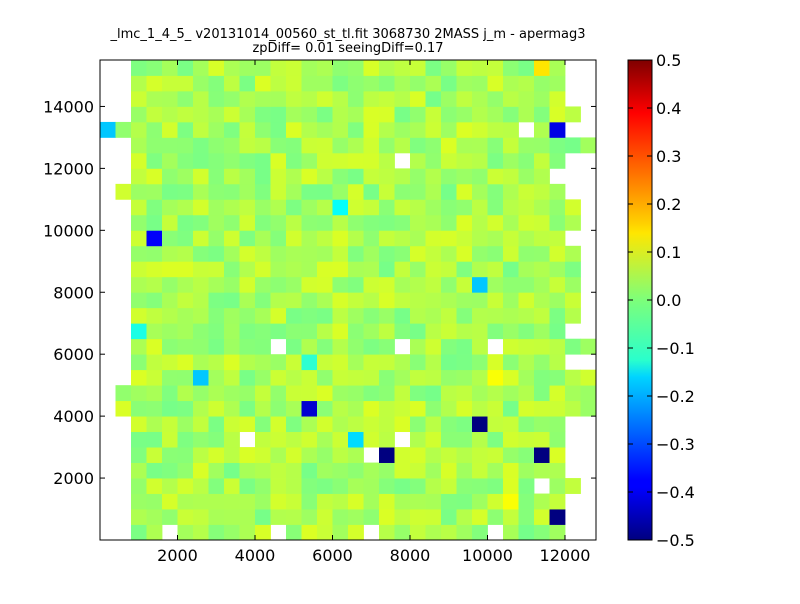  What do you see at coordinates (73, 292) in the screenshot?
I see `y-tick-label: 8000` at bounding box center [73, 292].